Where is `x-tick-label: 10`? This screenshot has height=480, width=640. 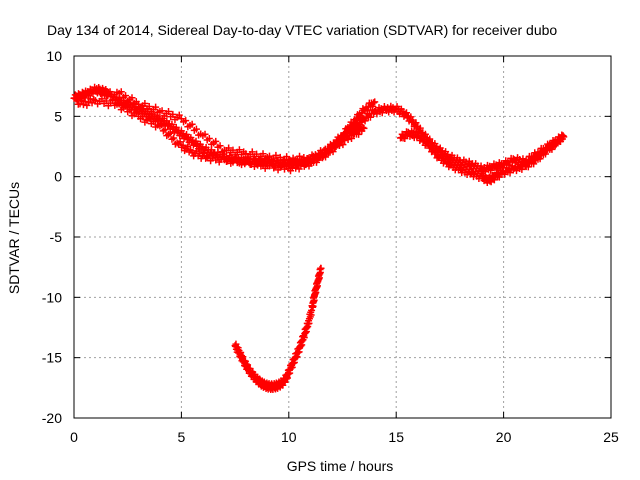 x-tick-label: 10 is located at coordinates (289, 437).